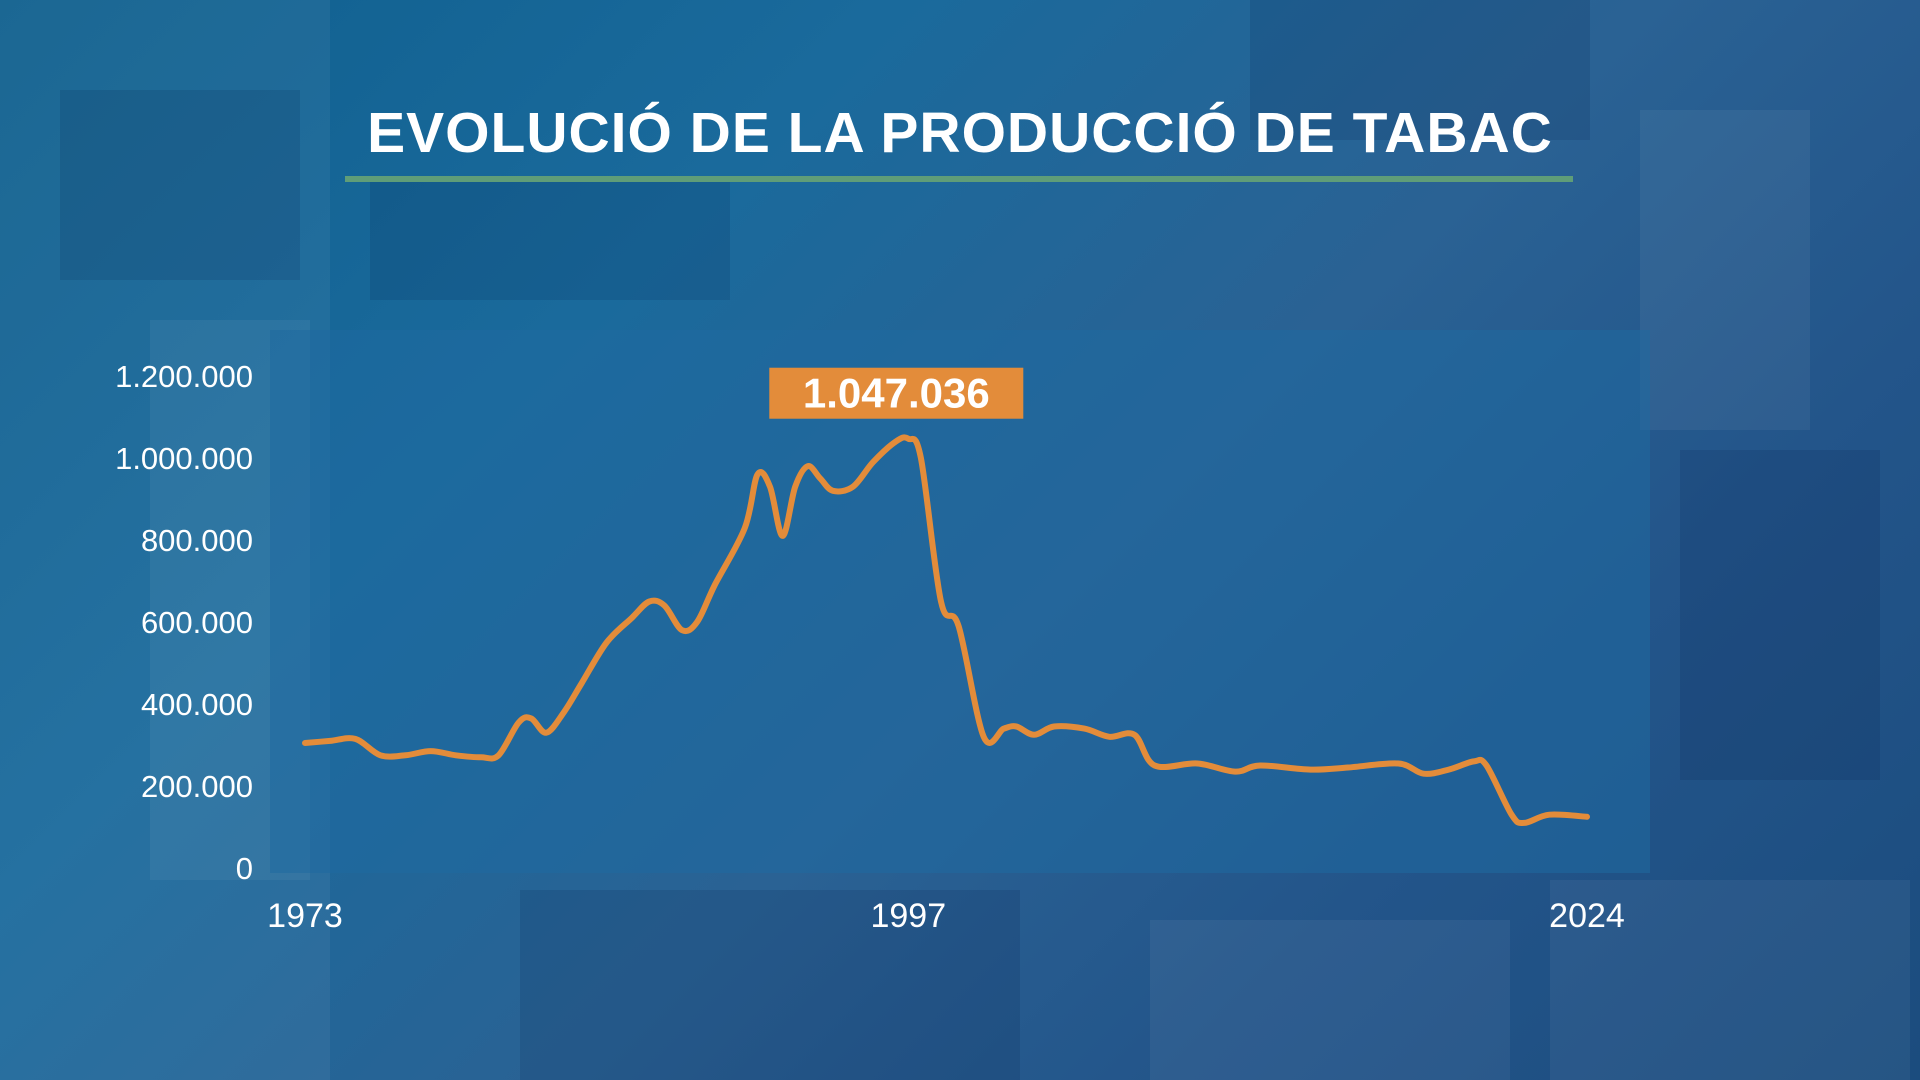  What do you see at coordinates (197, 540) in the screenshot?
I see `y-tick-label: 800.000` at bounding box center [197, 540].